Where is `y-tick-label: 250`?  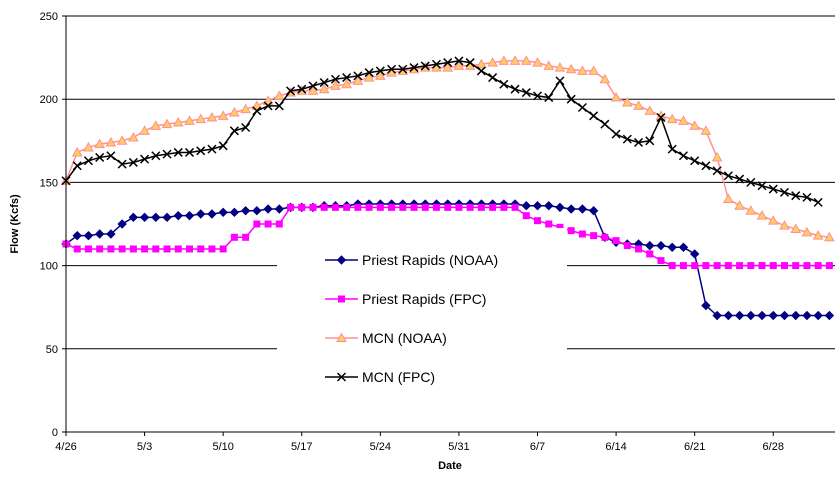 y-tick-label: 250 is located at coordinates (49, 17).